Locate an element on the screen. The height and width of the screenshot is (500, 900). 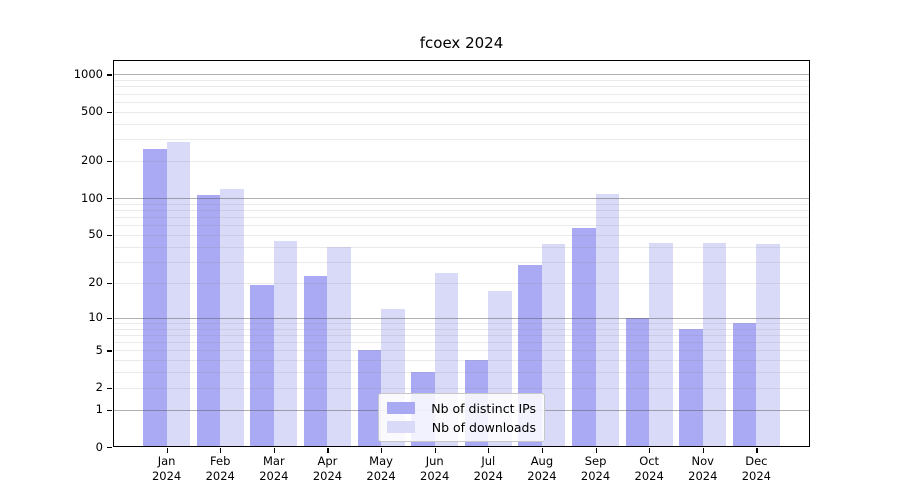
bar-distinct-ips-apr is located at coordinates (315, 361).